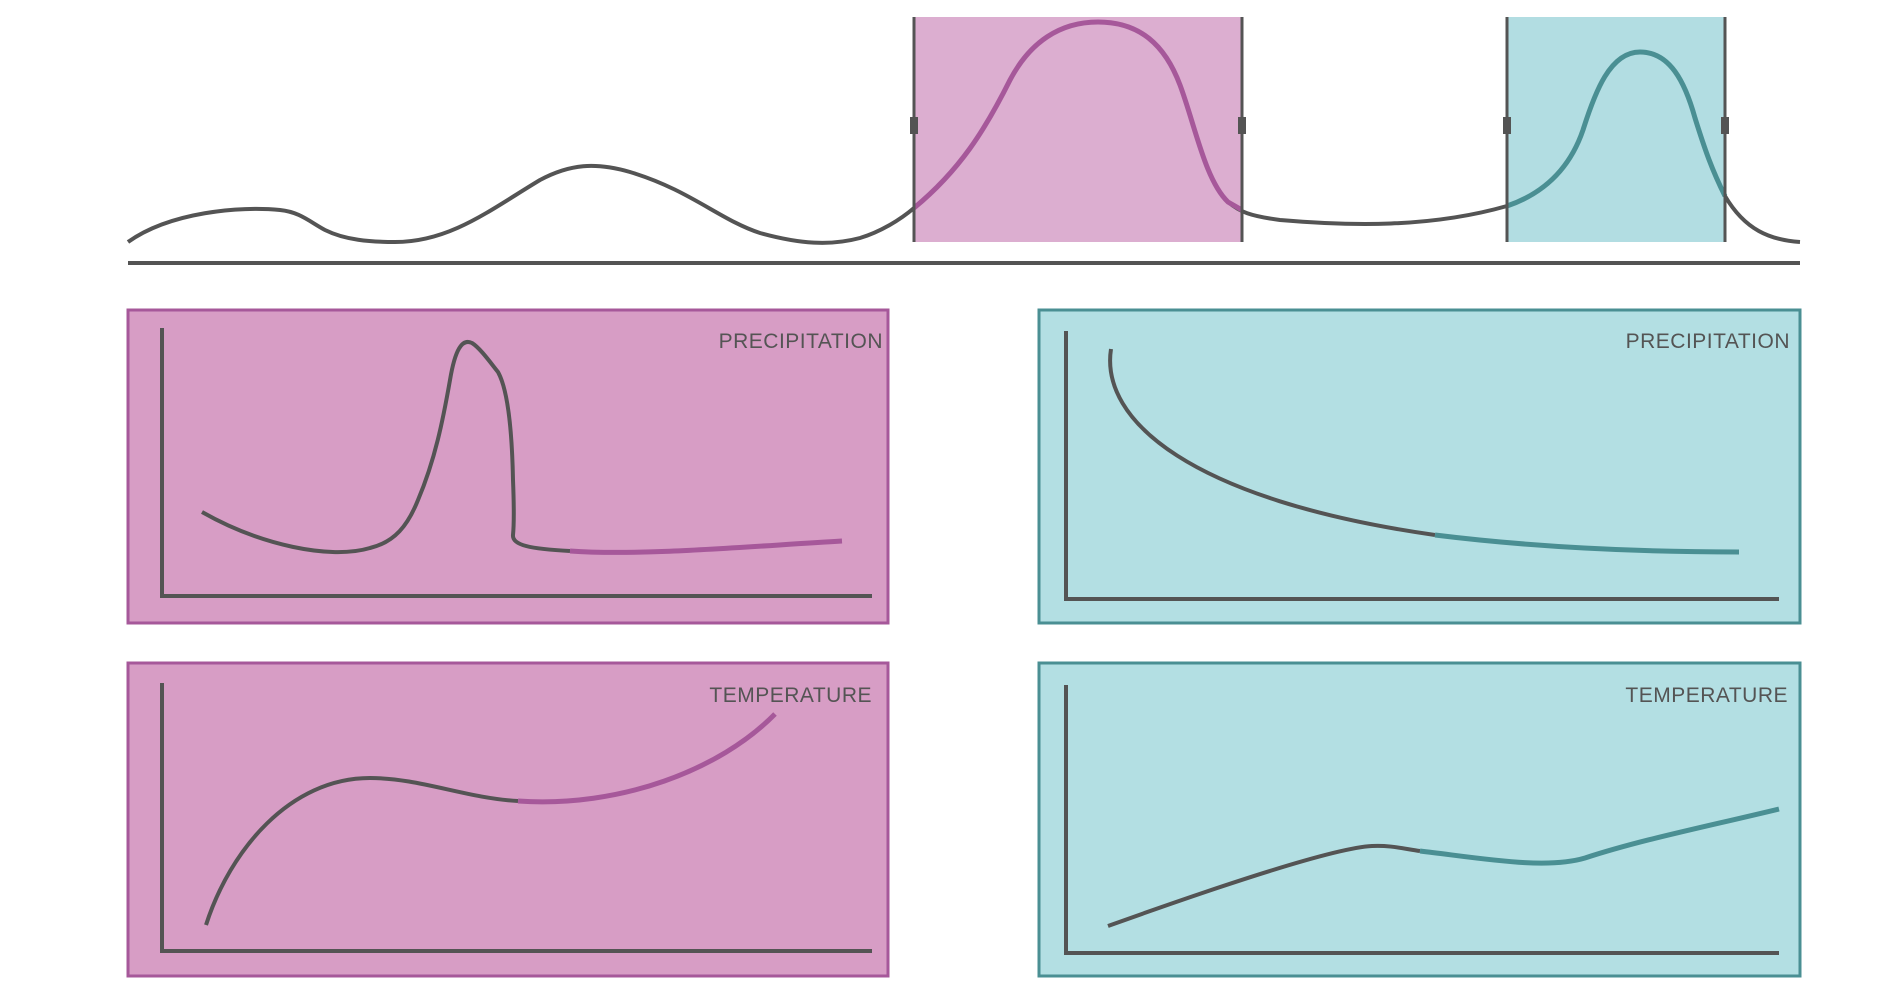  I want to click on magenta-temperature-panel: TEMPERATURE, so click(508, 819).